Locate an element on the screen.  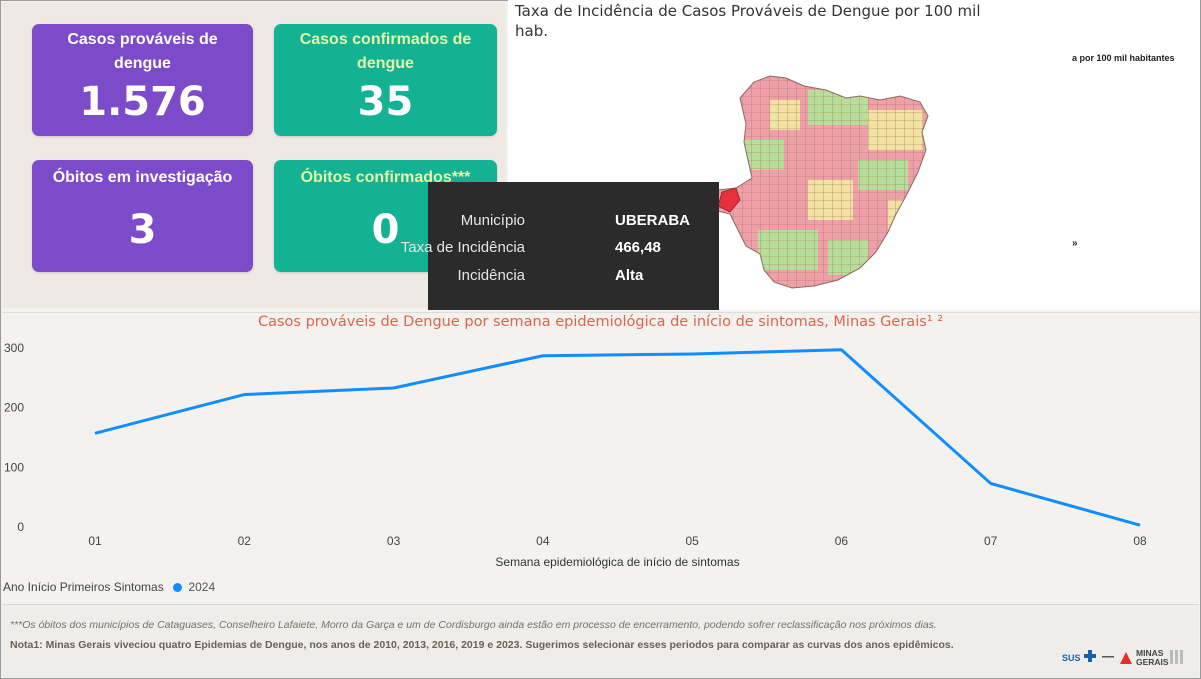
logo-triangle-icon is located at coordinates (1126, 658).